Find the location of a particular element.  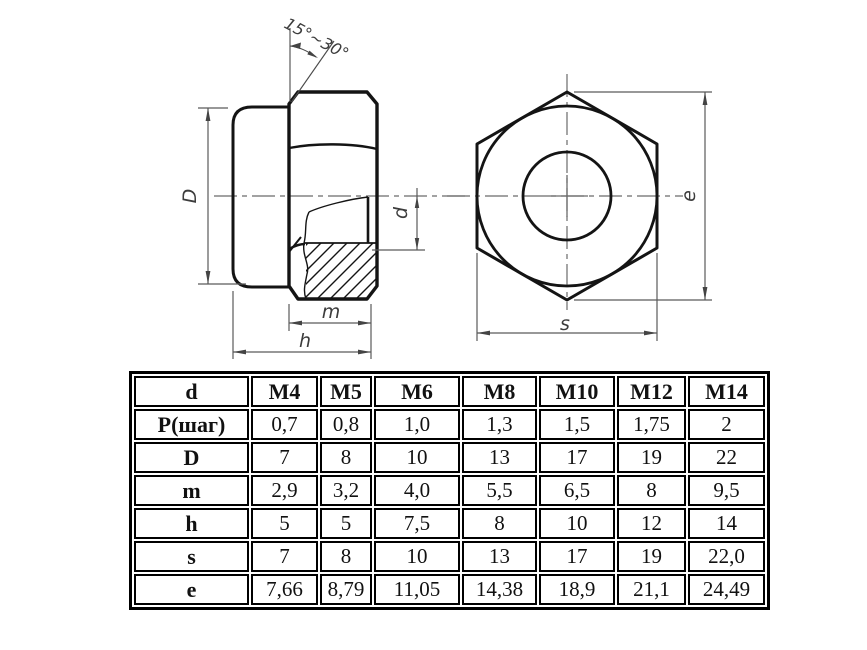

table-cell: 4,0 is located at coordinates (417, 490).